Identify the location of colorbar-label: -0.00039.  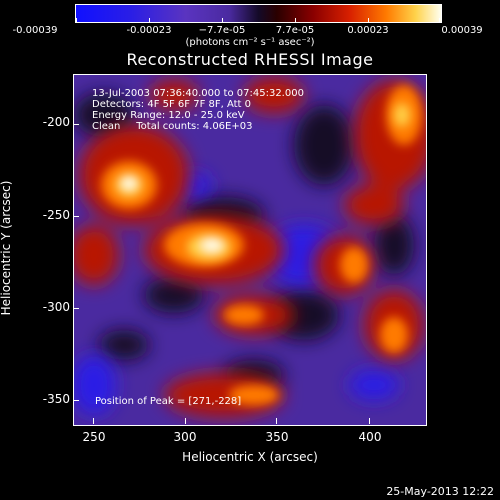
(35, 30).